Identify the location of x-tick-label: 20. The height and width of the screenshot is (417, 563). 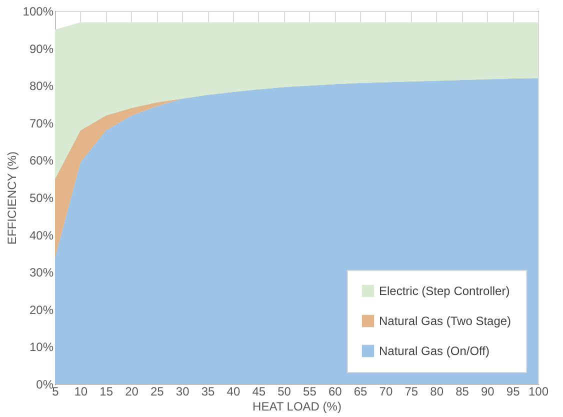
(132, 391).